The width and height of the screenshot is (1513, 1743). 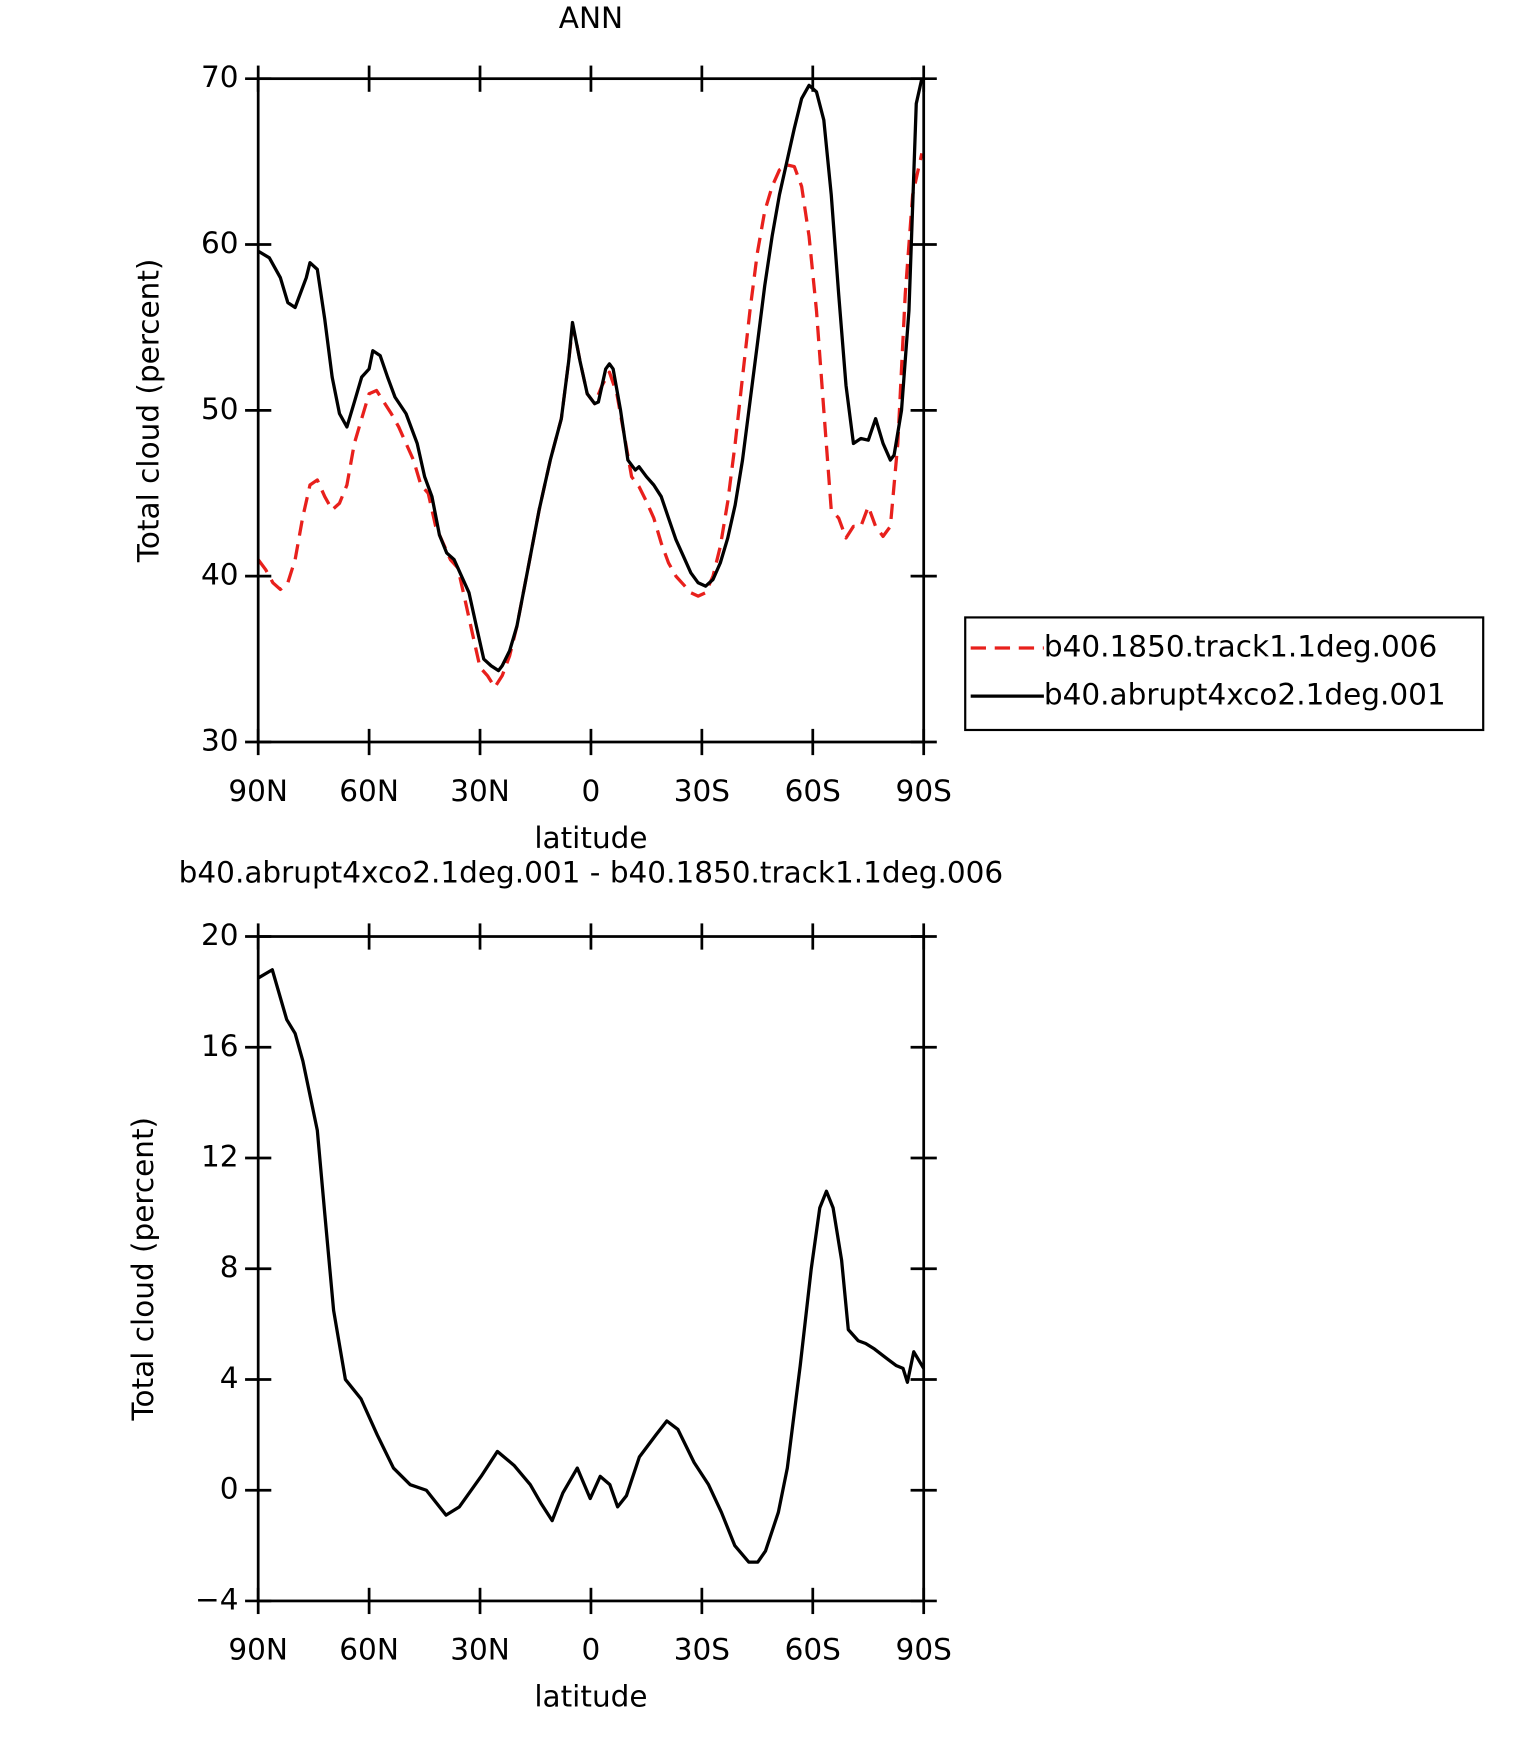 I want to click on y-tick-label: 70, so click(x=220, y=77).